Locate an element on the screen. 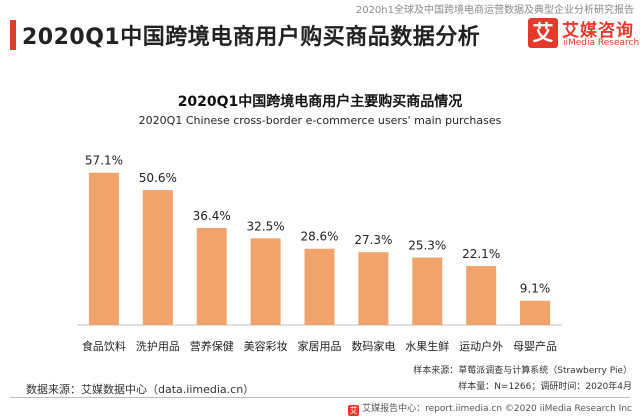 Image resolution: width=640 pixels, height=416 pixels. footer-divider is located at coordinates (320, 397).